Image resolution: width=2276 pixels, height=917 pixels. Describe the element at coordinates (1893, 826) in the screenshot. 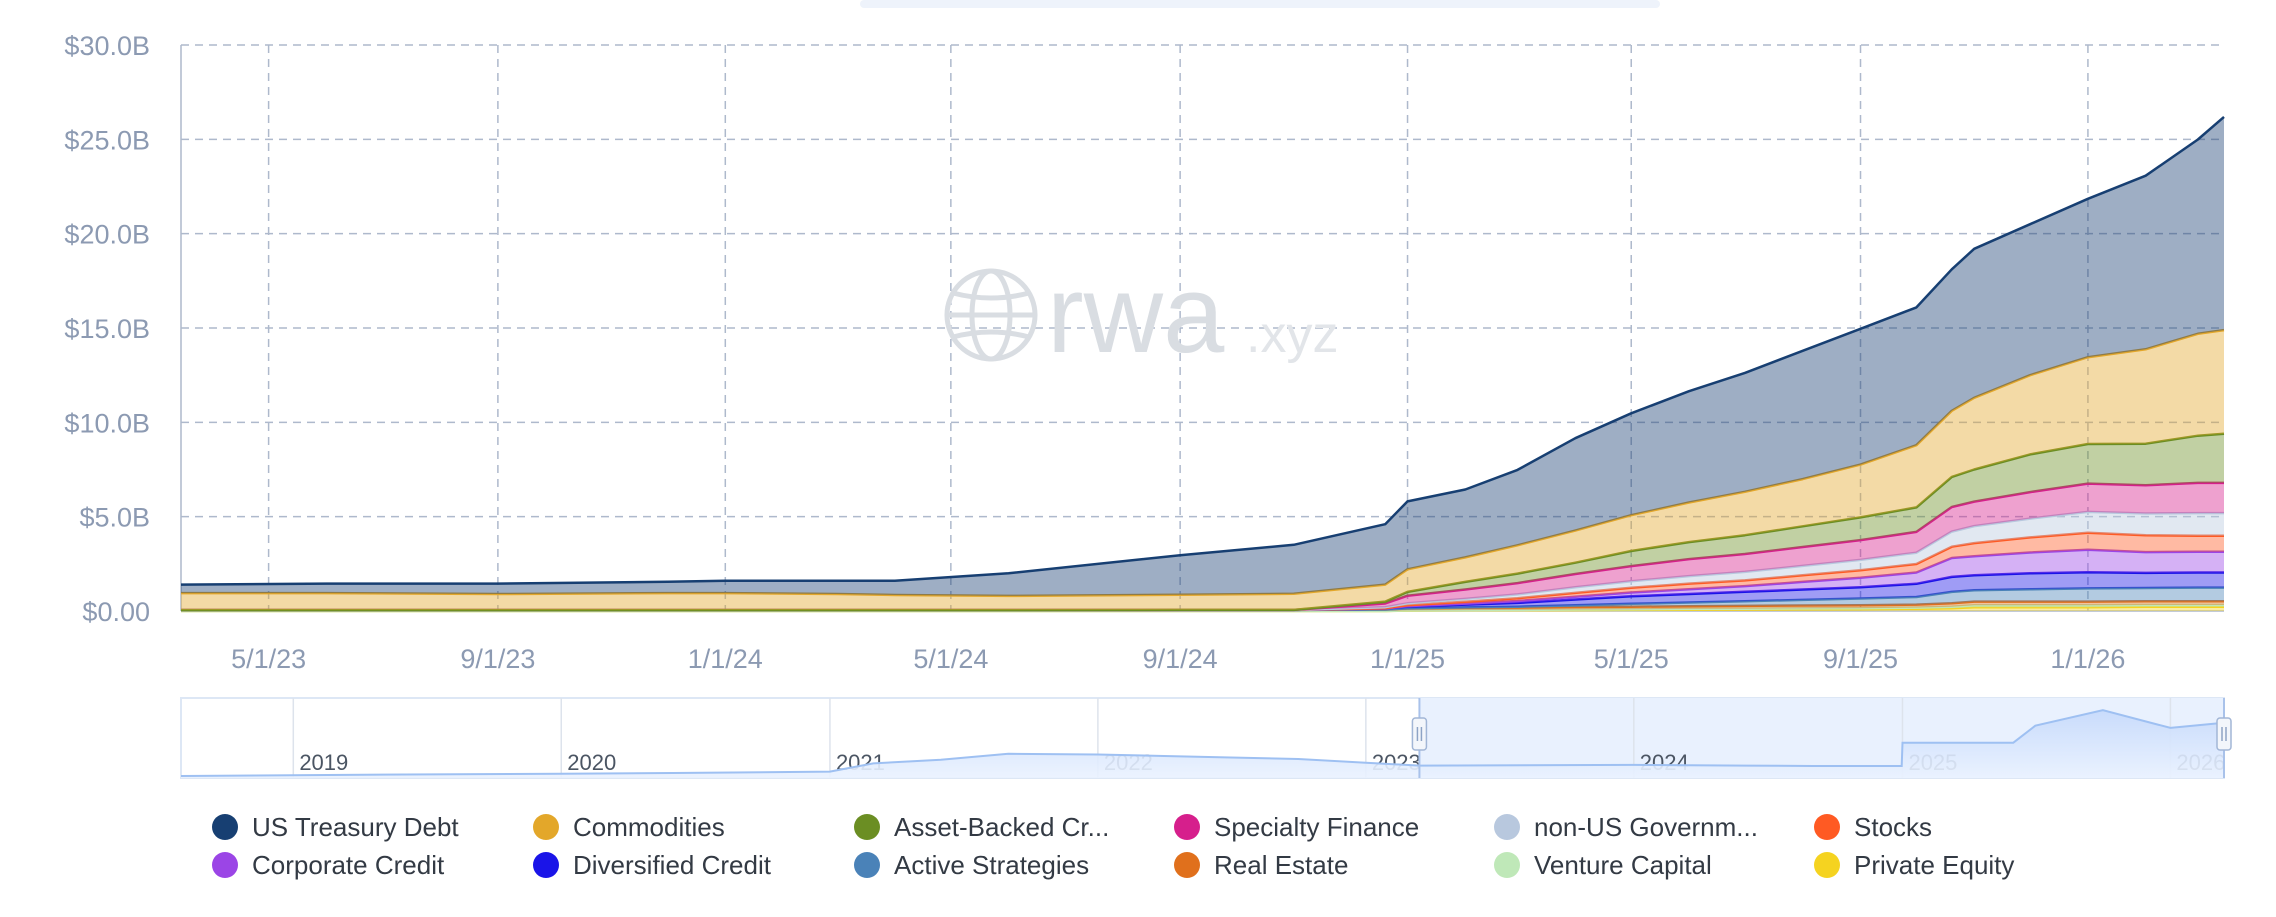

I see `legend-label: Stocks` at that location.